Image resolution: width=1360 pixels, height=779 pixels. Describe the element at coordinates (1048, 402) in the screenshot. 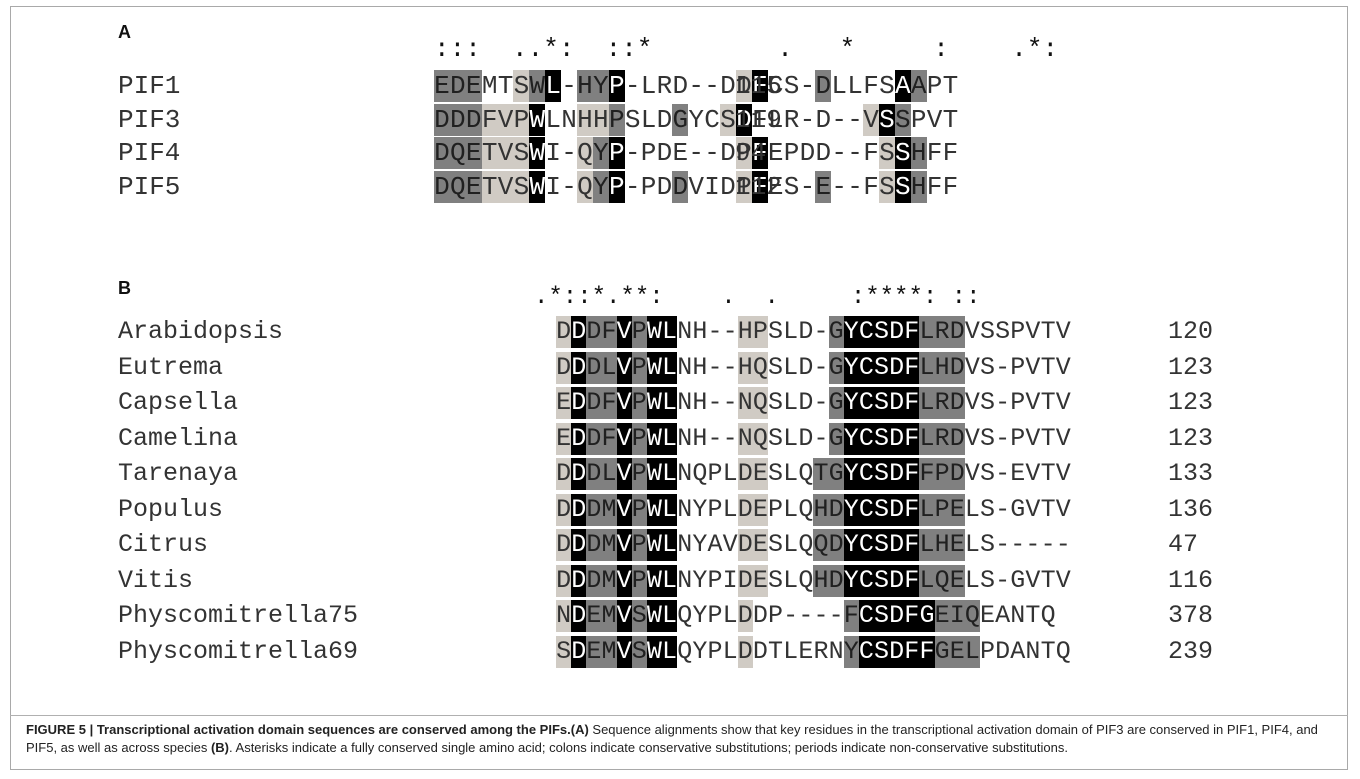

I see `residue: T` at that location.